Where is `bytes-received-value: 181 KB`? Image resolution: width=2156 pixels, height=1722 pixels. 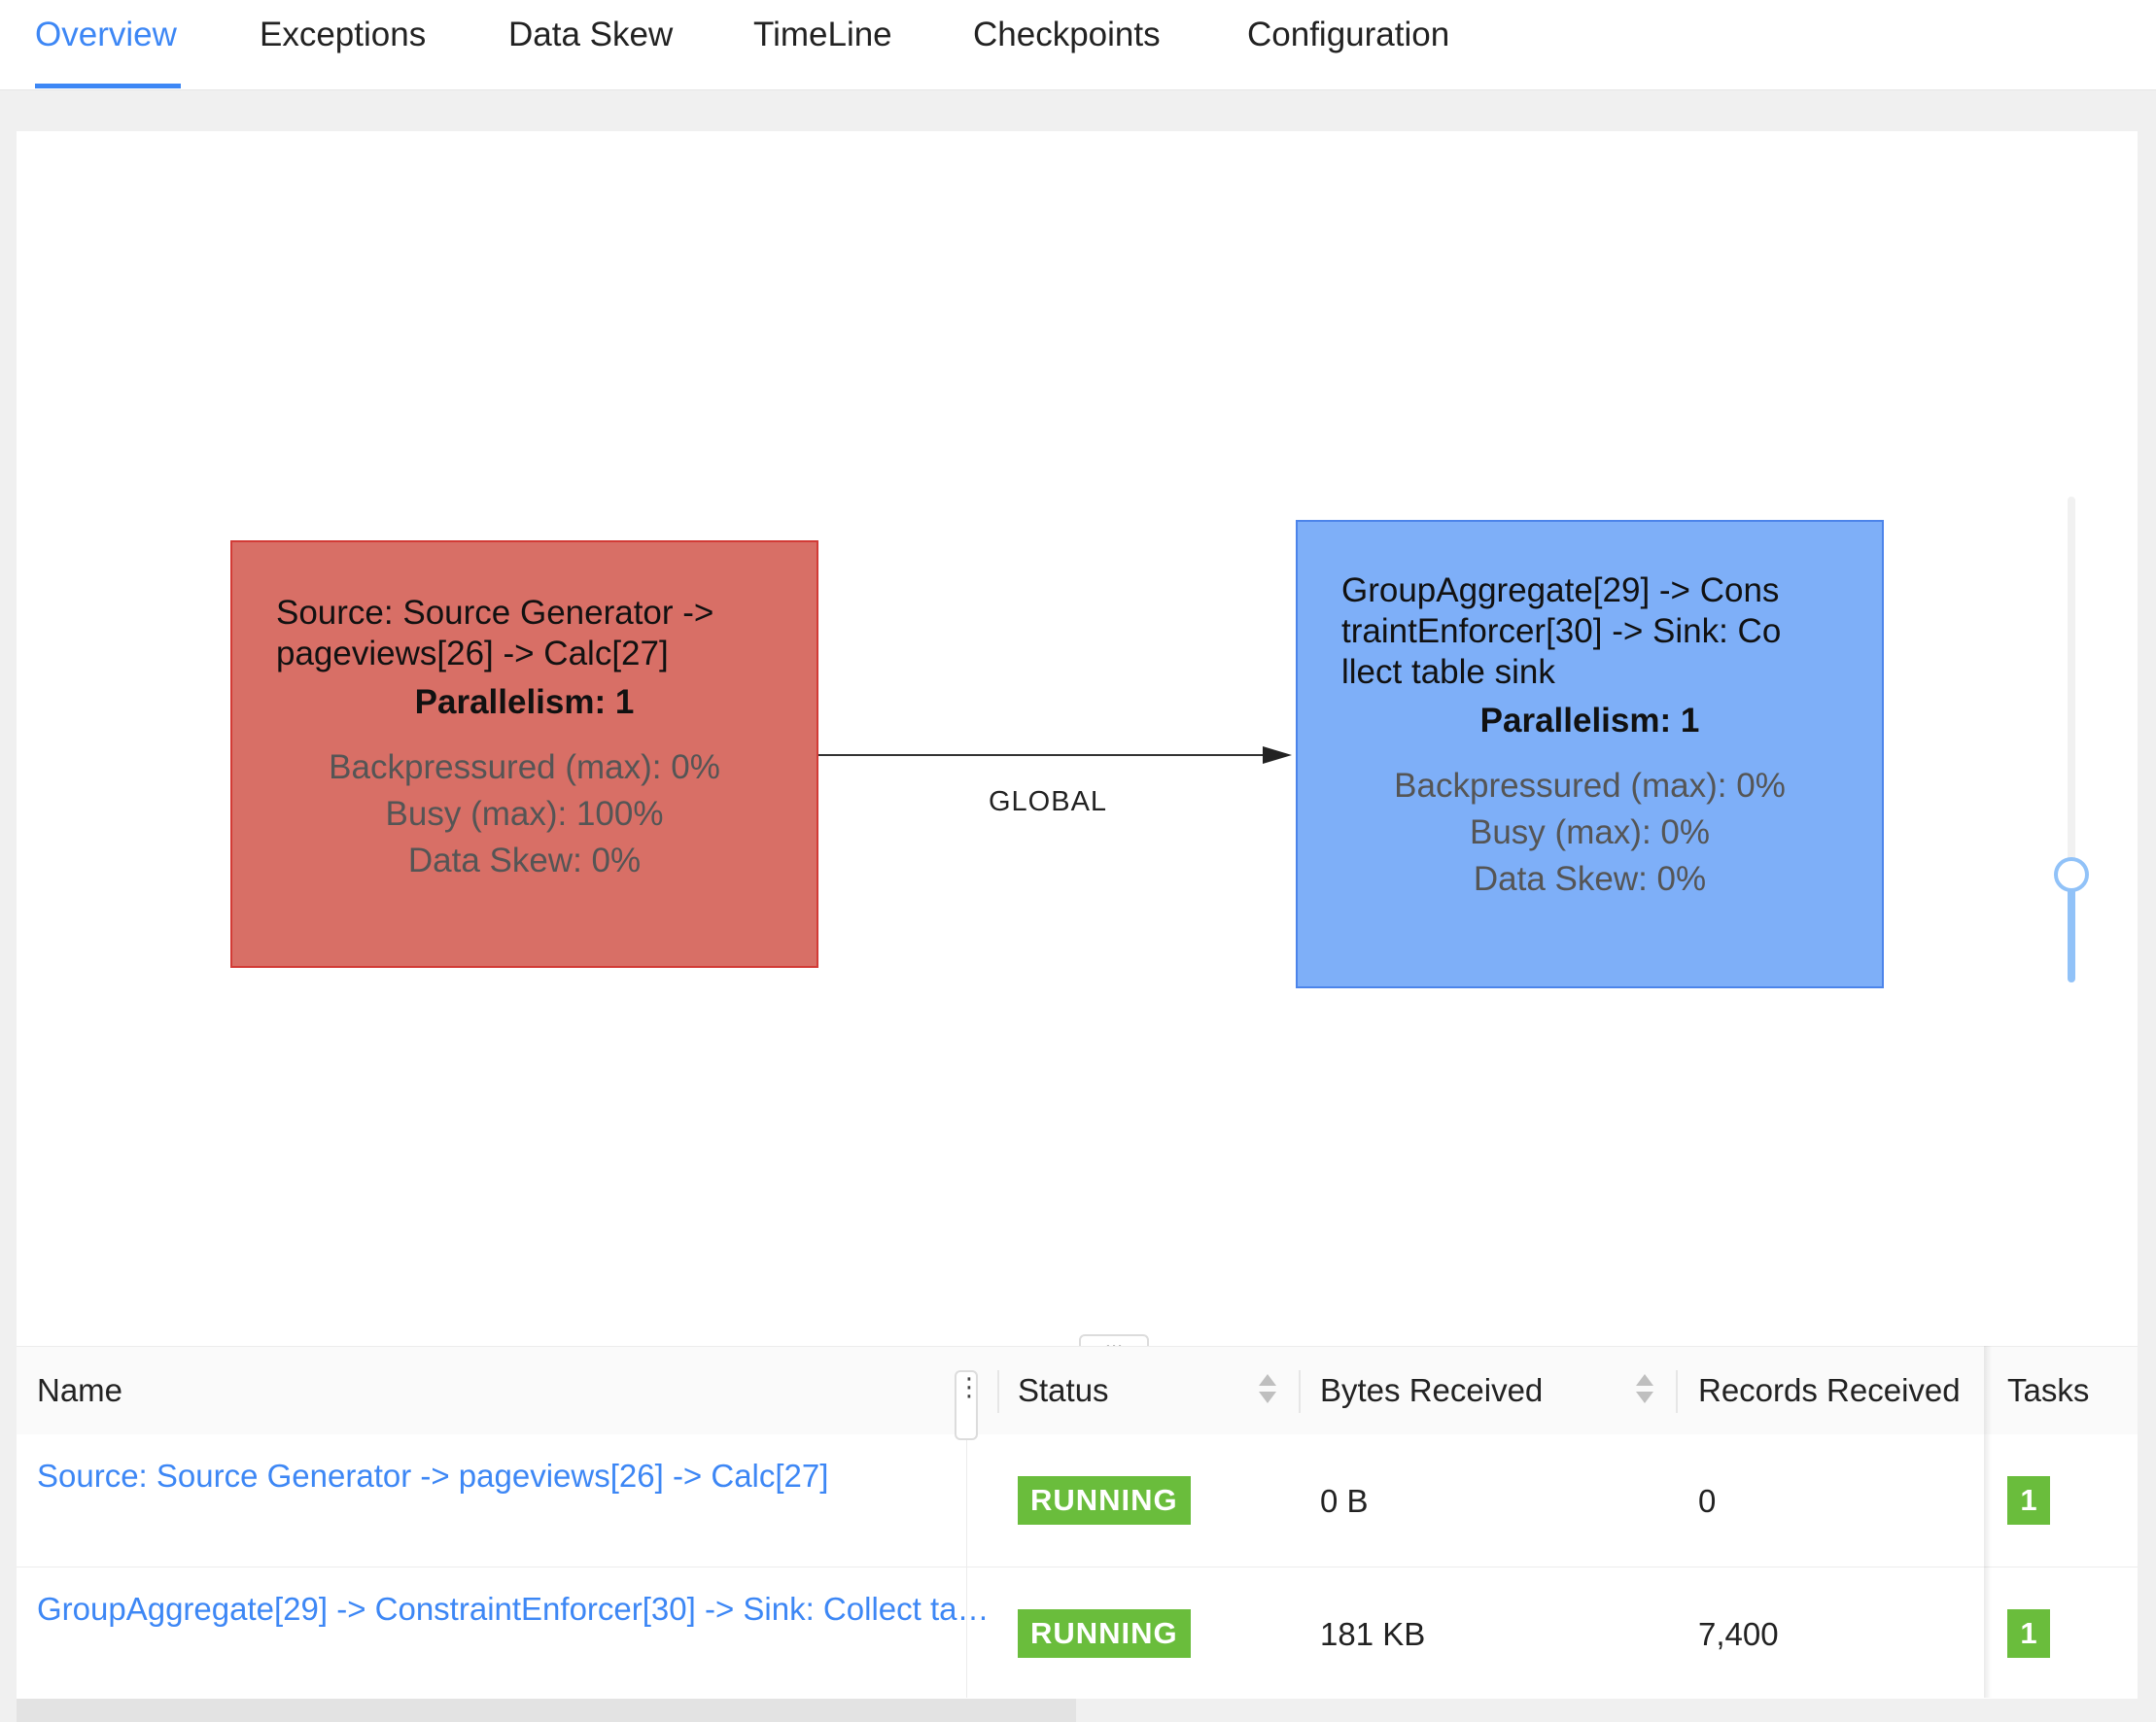
bytes-received-value: 181 KB is located at coordinates (1373, 1634).